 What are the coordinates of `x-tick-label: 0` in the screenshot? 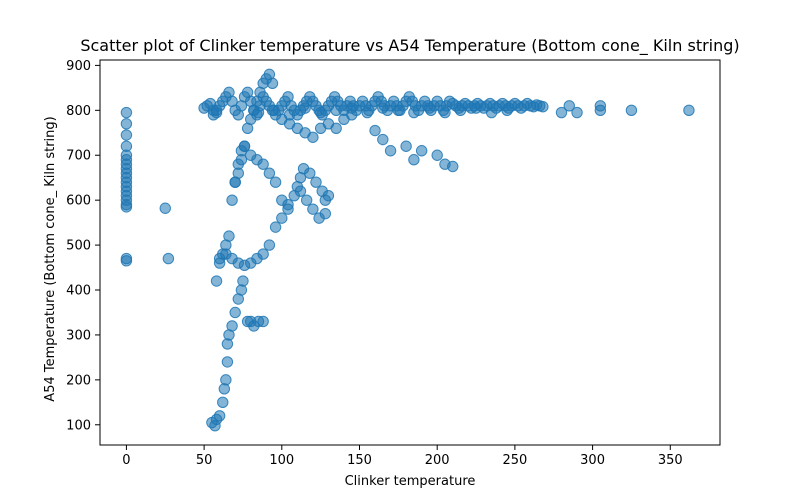 It's located at (126, 460).